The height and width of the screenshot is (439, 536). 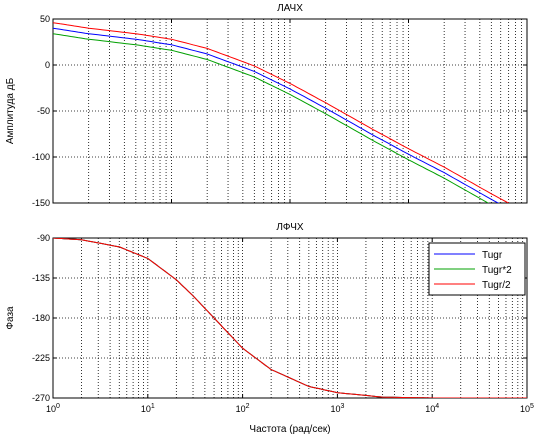 I want to click on y-tick-label: -180, so click(x=41, y=318).